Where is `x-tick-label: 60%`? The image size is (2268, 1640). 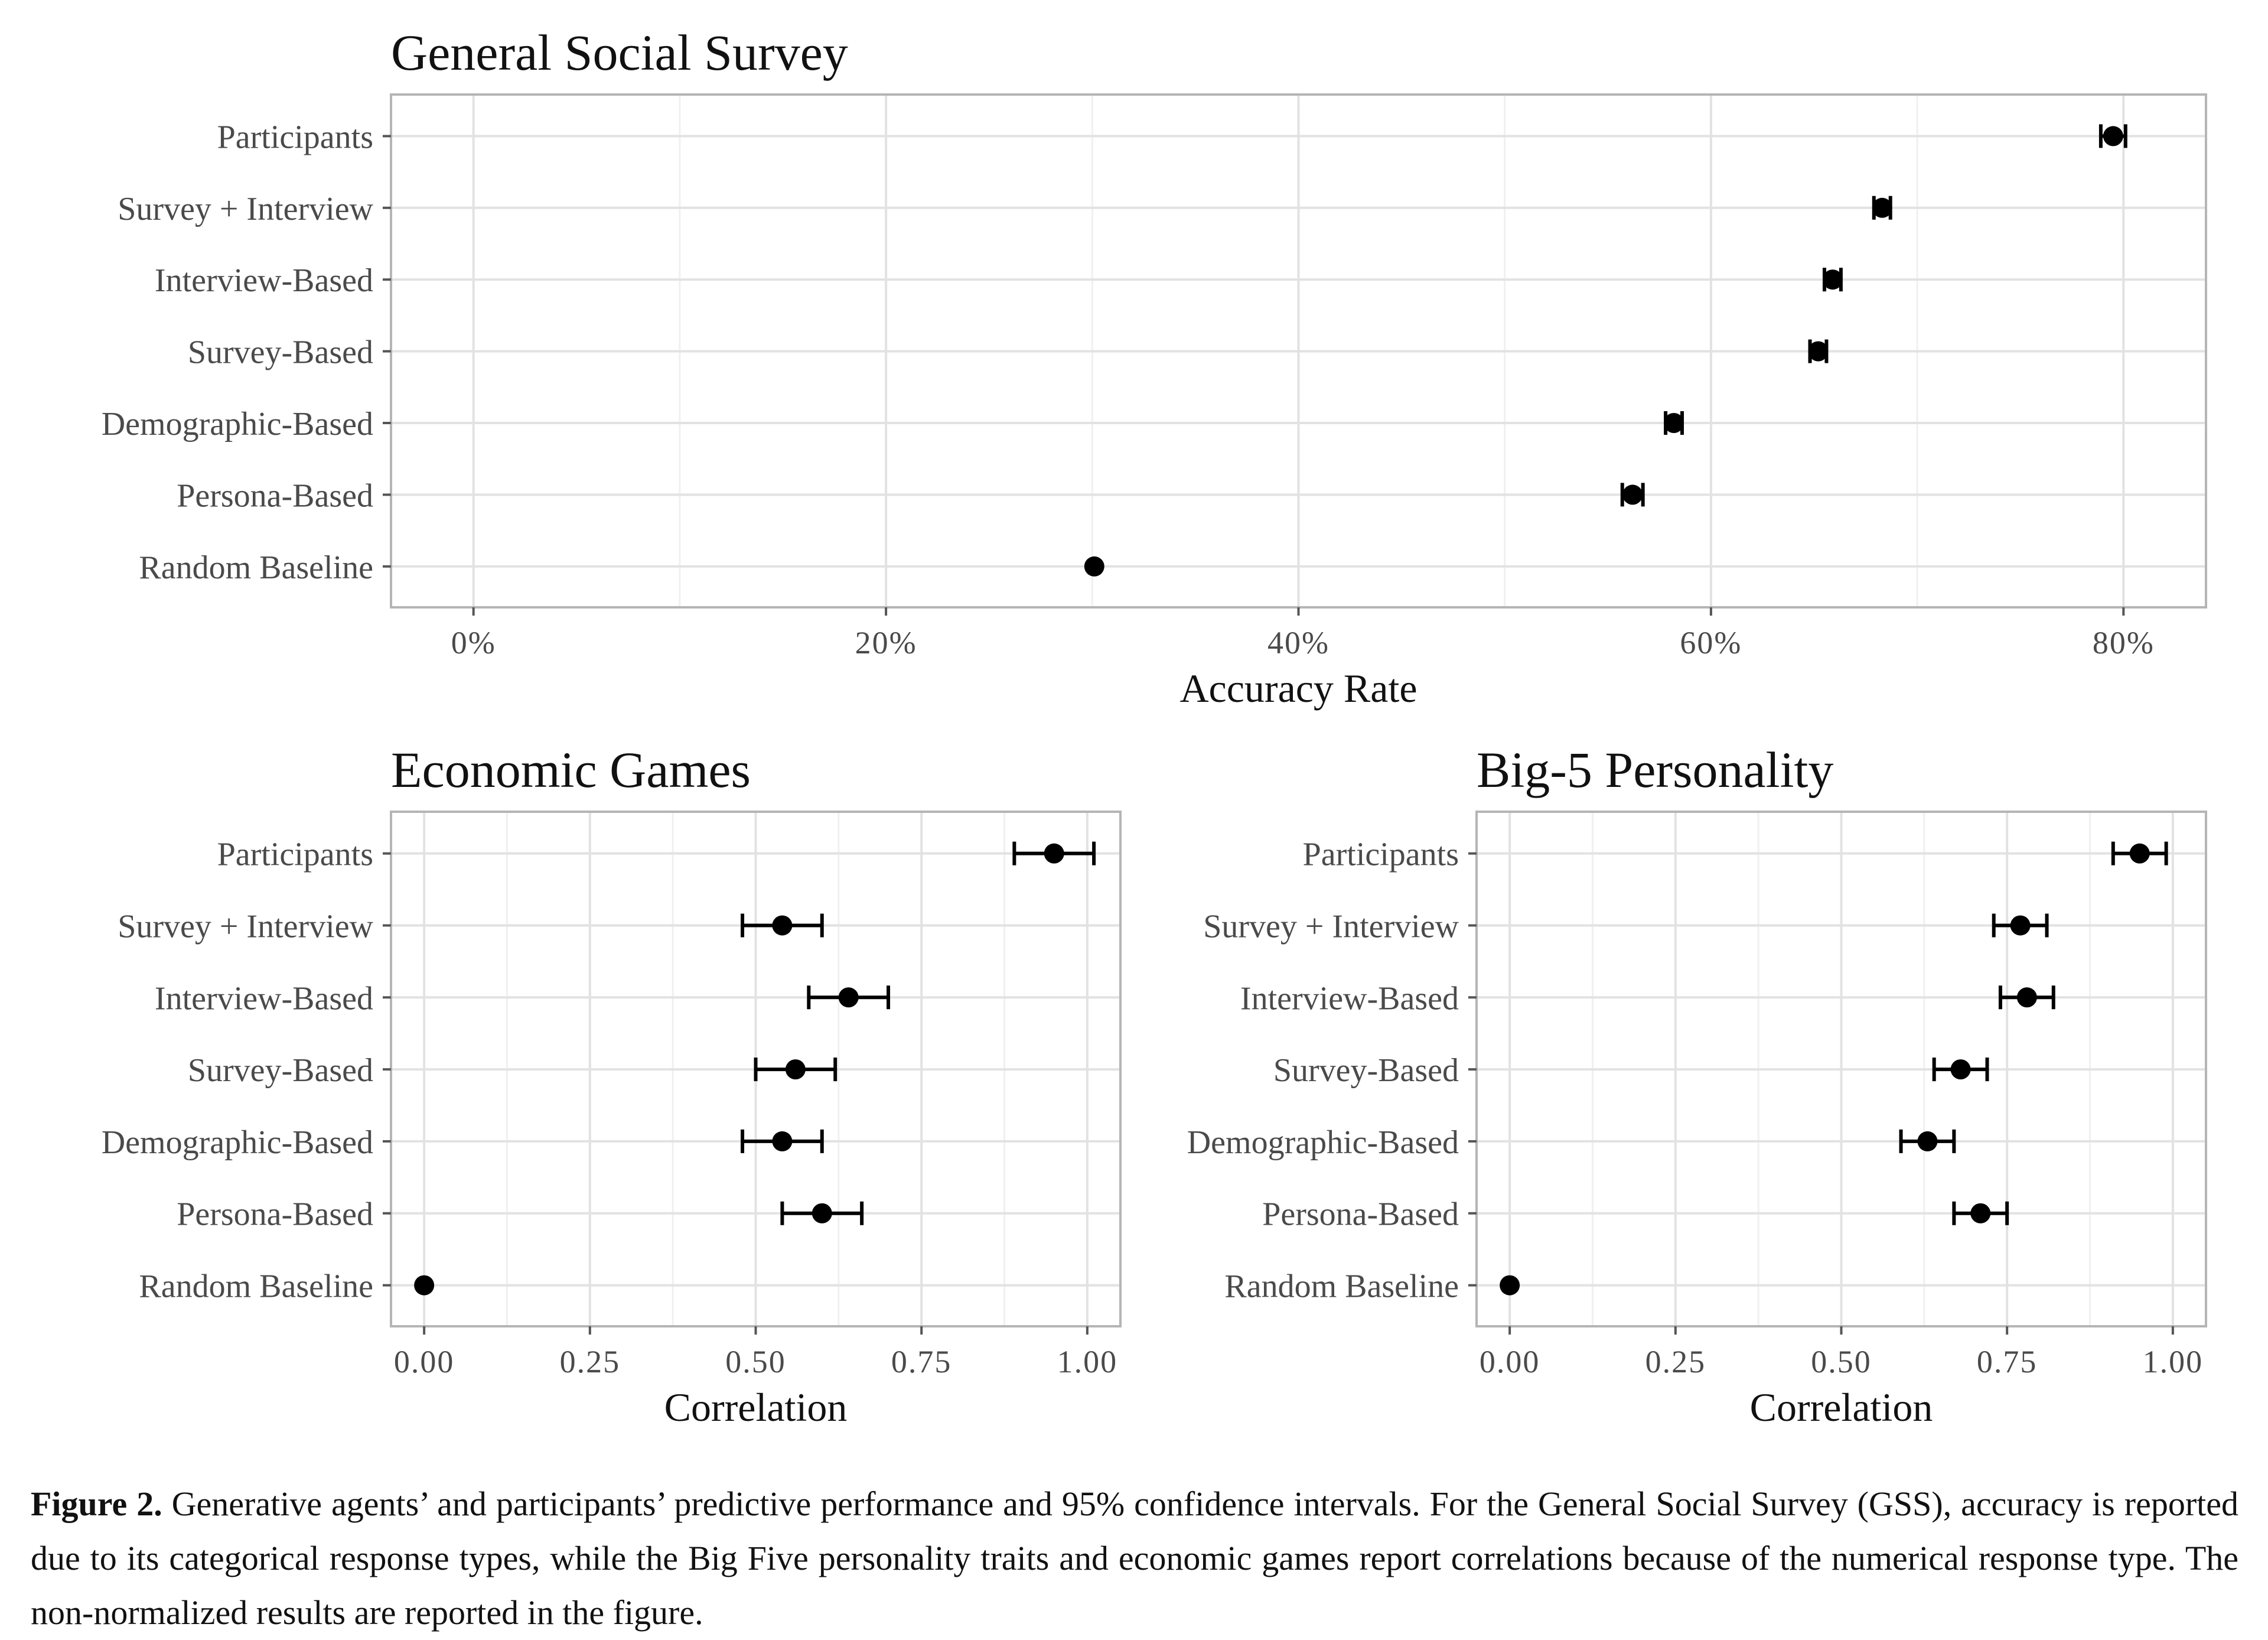 x-tick-label: 60% is located at coordinates (1711, 642).